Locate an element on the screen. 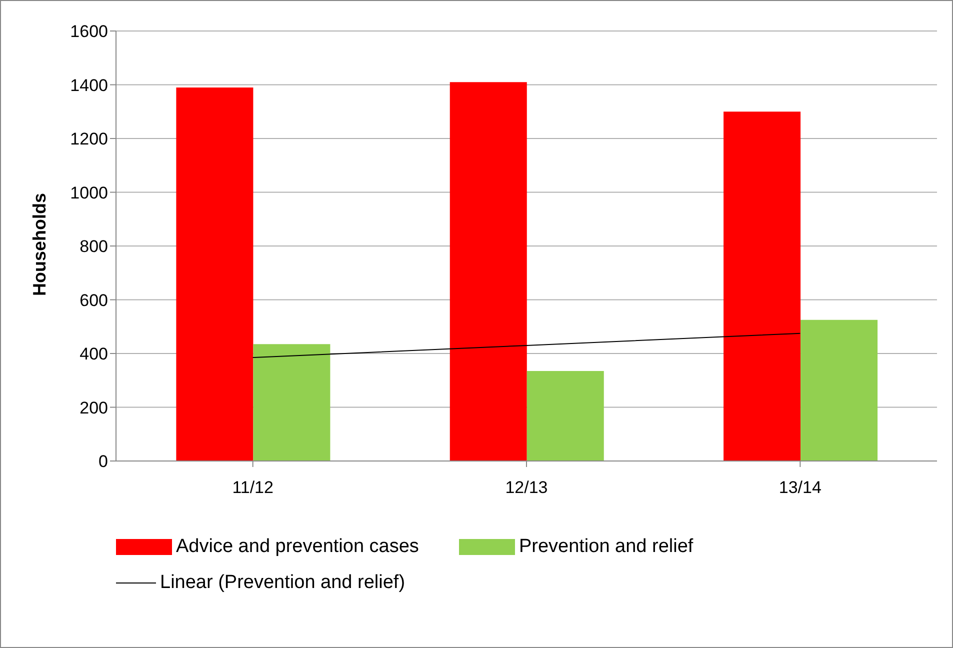 The width and height of the screenshot is (953, 648). x-tick-label: 12/13 is located at coordinates (526, 488).